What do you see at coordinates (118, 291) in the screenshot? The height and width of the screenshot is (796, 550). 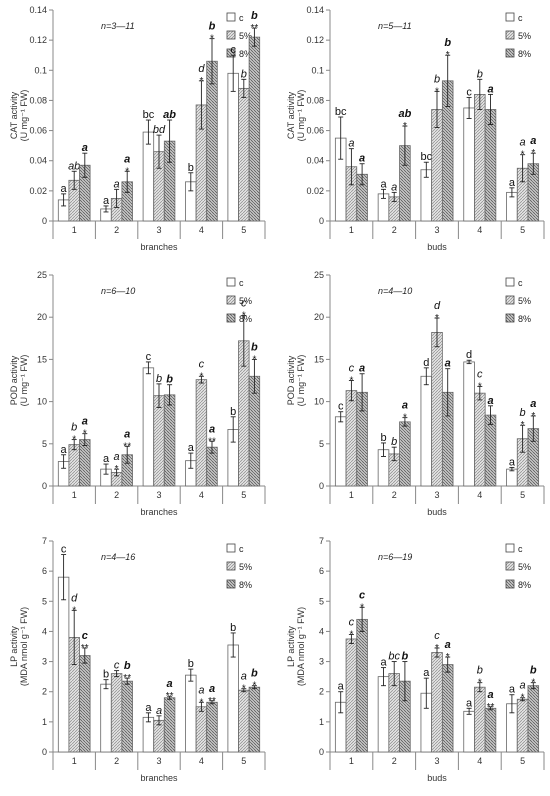 I see `n-label: n=6—10` at bounding box center [118, 291].